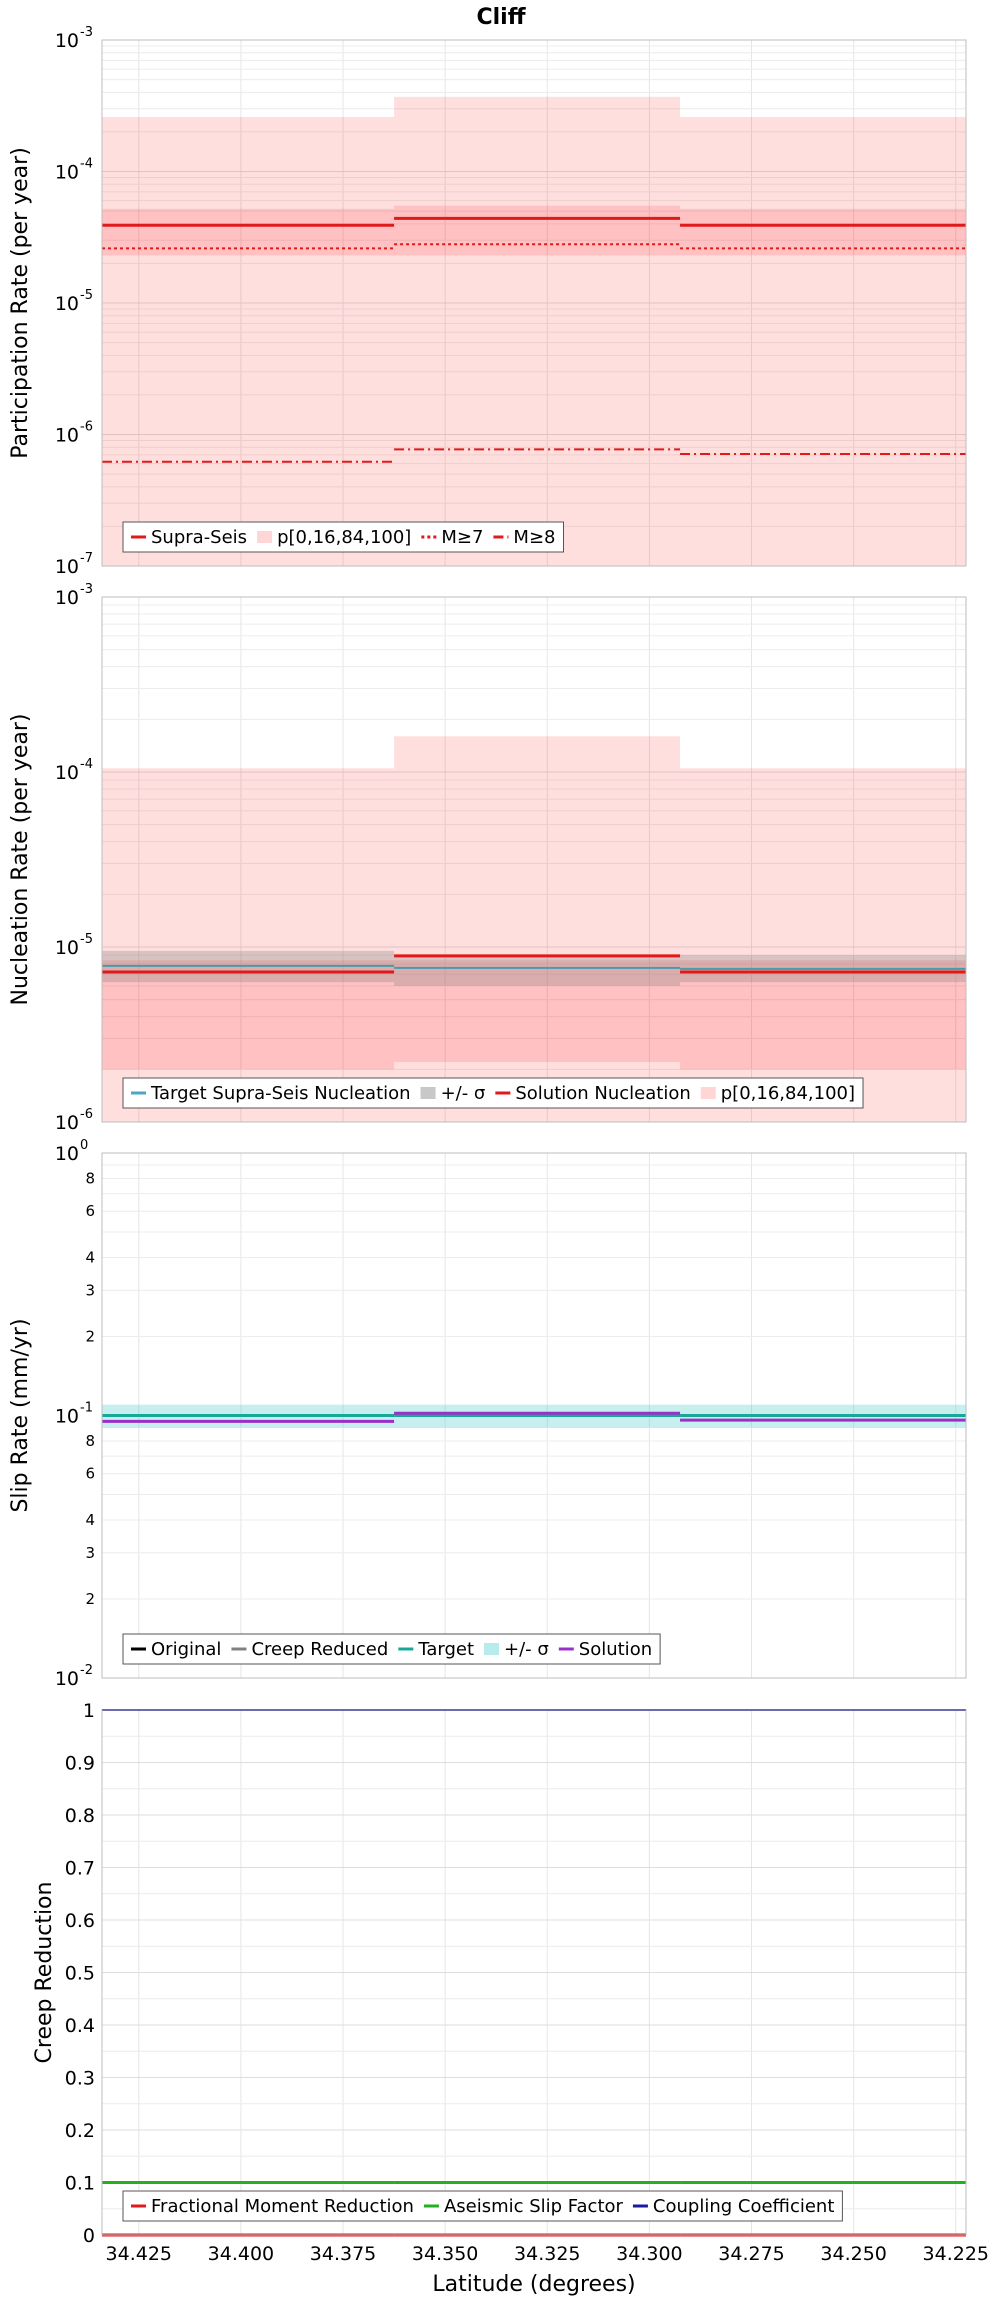  Describe the element at coordinates (20, 303) in the screenshot. I see `y-axis-label: Participation Rate (per year)` at that location.